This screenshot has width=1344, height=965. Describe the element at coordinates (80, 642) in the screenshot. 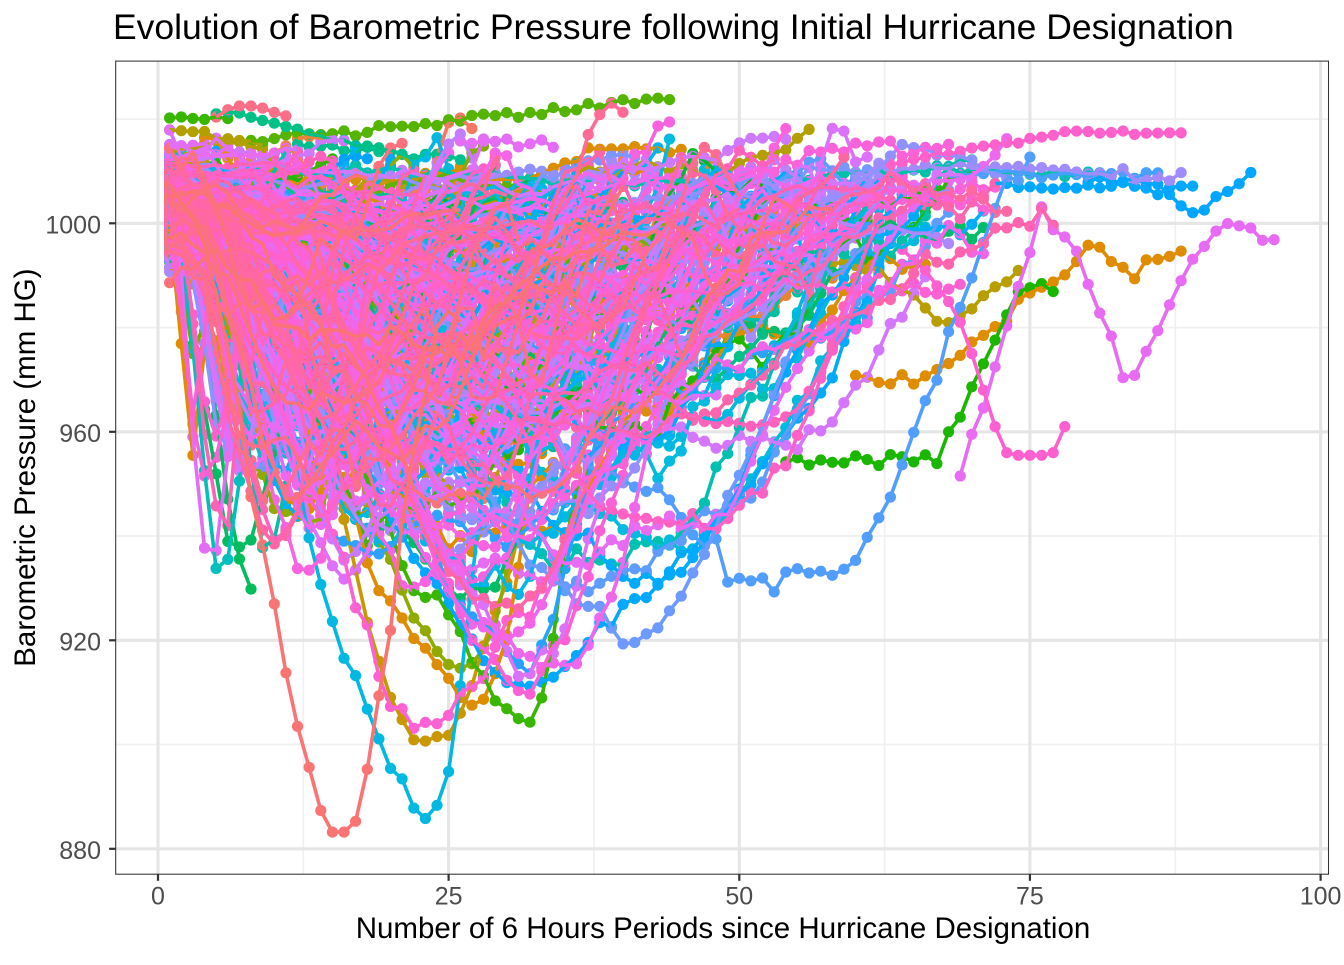

I see `svg-text: 920` at that location.